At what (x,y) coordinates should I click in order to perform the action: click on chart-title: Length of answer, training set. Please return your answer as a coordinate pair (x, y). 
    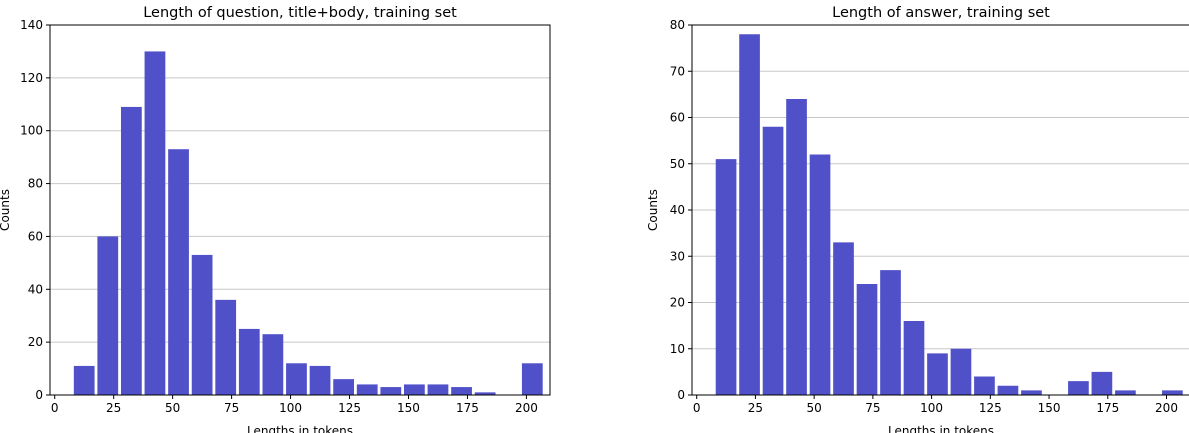
    Looking at the image, I should click on (941, 13).